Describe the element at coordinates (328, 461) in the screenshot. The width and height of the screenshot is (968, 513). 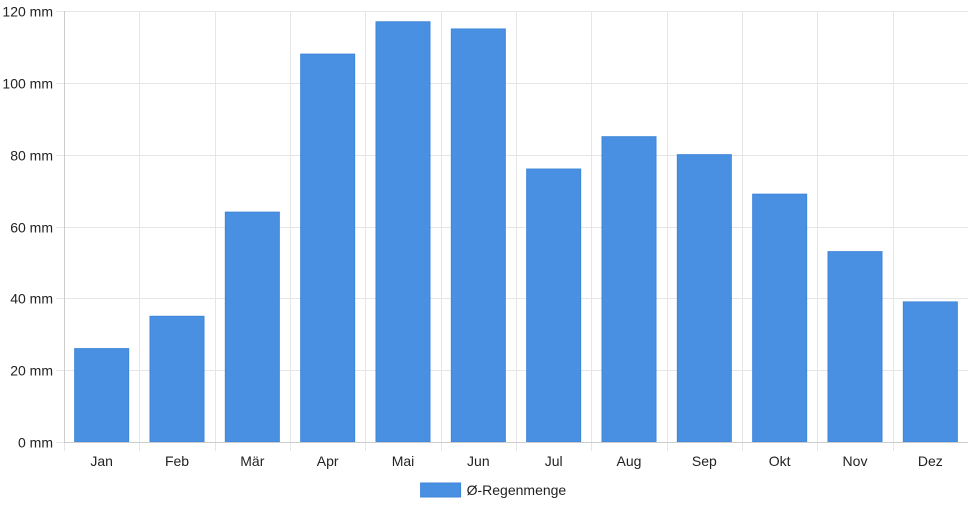
I see `x-tick-label: Apr` at that location.